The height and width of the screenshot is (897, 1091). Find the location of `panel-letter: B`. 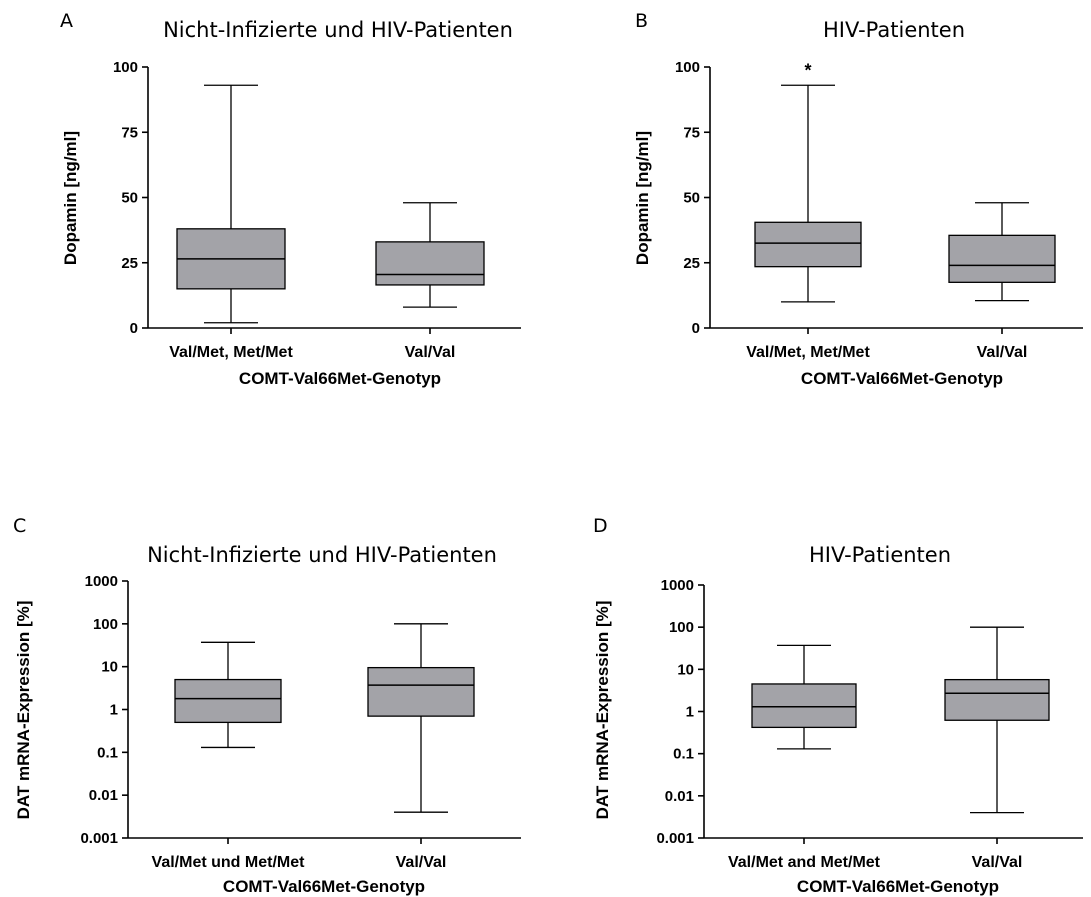

panel-letter: B is located at coordinates (641, 21).